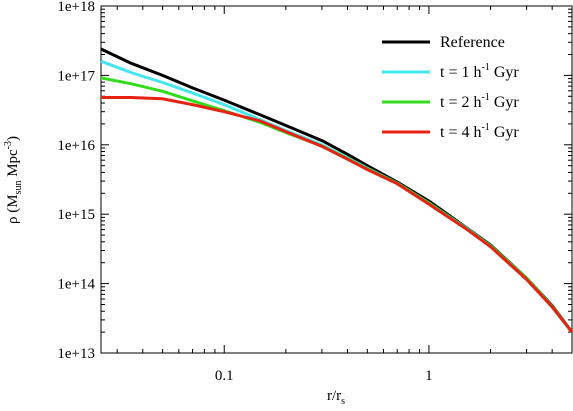  What do you see at coordinates (8, 145) in the screenshot?
I see `y-axis-label-sup: -3` at bounding box center [8, 145].